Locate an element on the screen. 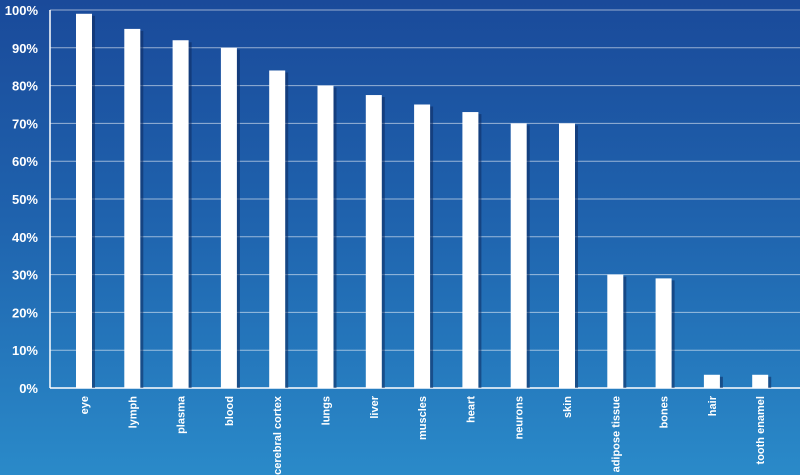 The width and height of the screenshot is (800, 475). bar-lymph is located at coordinates (132, 208).